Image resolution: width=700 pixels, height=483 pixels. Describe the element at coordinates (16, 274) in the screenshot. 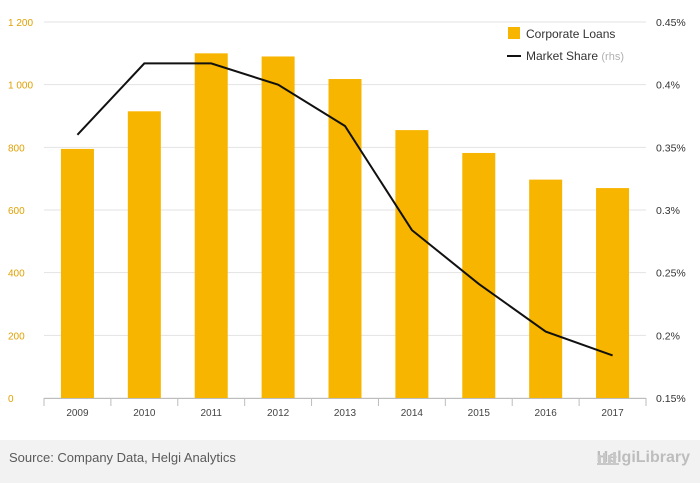

I see `left-tick-label: 400` at that location.